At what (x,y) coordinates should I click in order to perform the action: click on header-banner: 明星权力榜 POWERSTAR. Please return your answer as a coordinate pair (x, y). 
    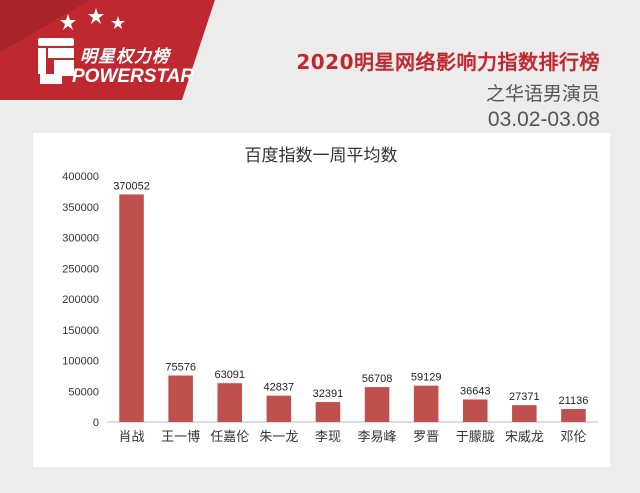
    Looking at the image, I should click on (107, 50).